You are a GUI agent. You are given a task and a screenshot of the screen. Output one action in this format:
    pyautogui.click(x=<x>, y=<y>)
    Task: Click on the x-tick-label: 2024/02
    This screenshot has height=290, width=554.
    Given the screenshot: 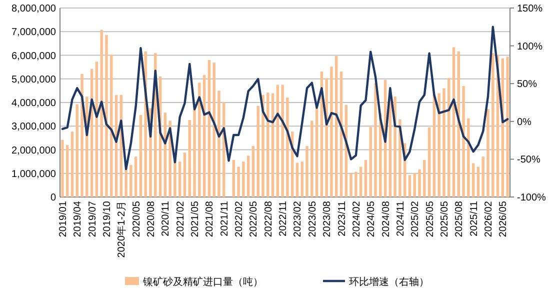 What is the action you would take?
    pyautogui.click(x=356, y=219)
    